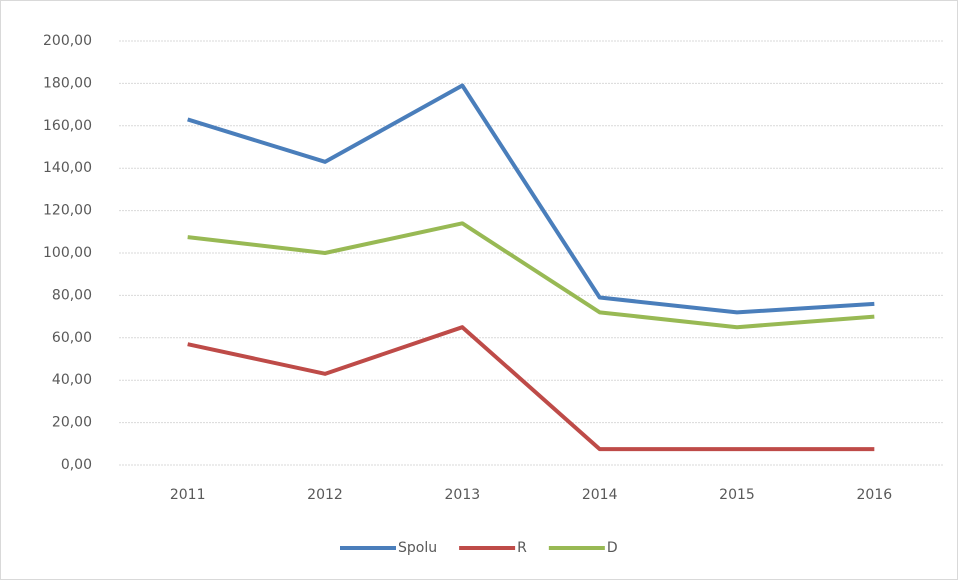  Describe the element at coordinates (600, 495) in the screenshot. I see `x-tick-label: 2014` at that location.